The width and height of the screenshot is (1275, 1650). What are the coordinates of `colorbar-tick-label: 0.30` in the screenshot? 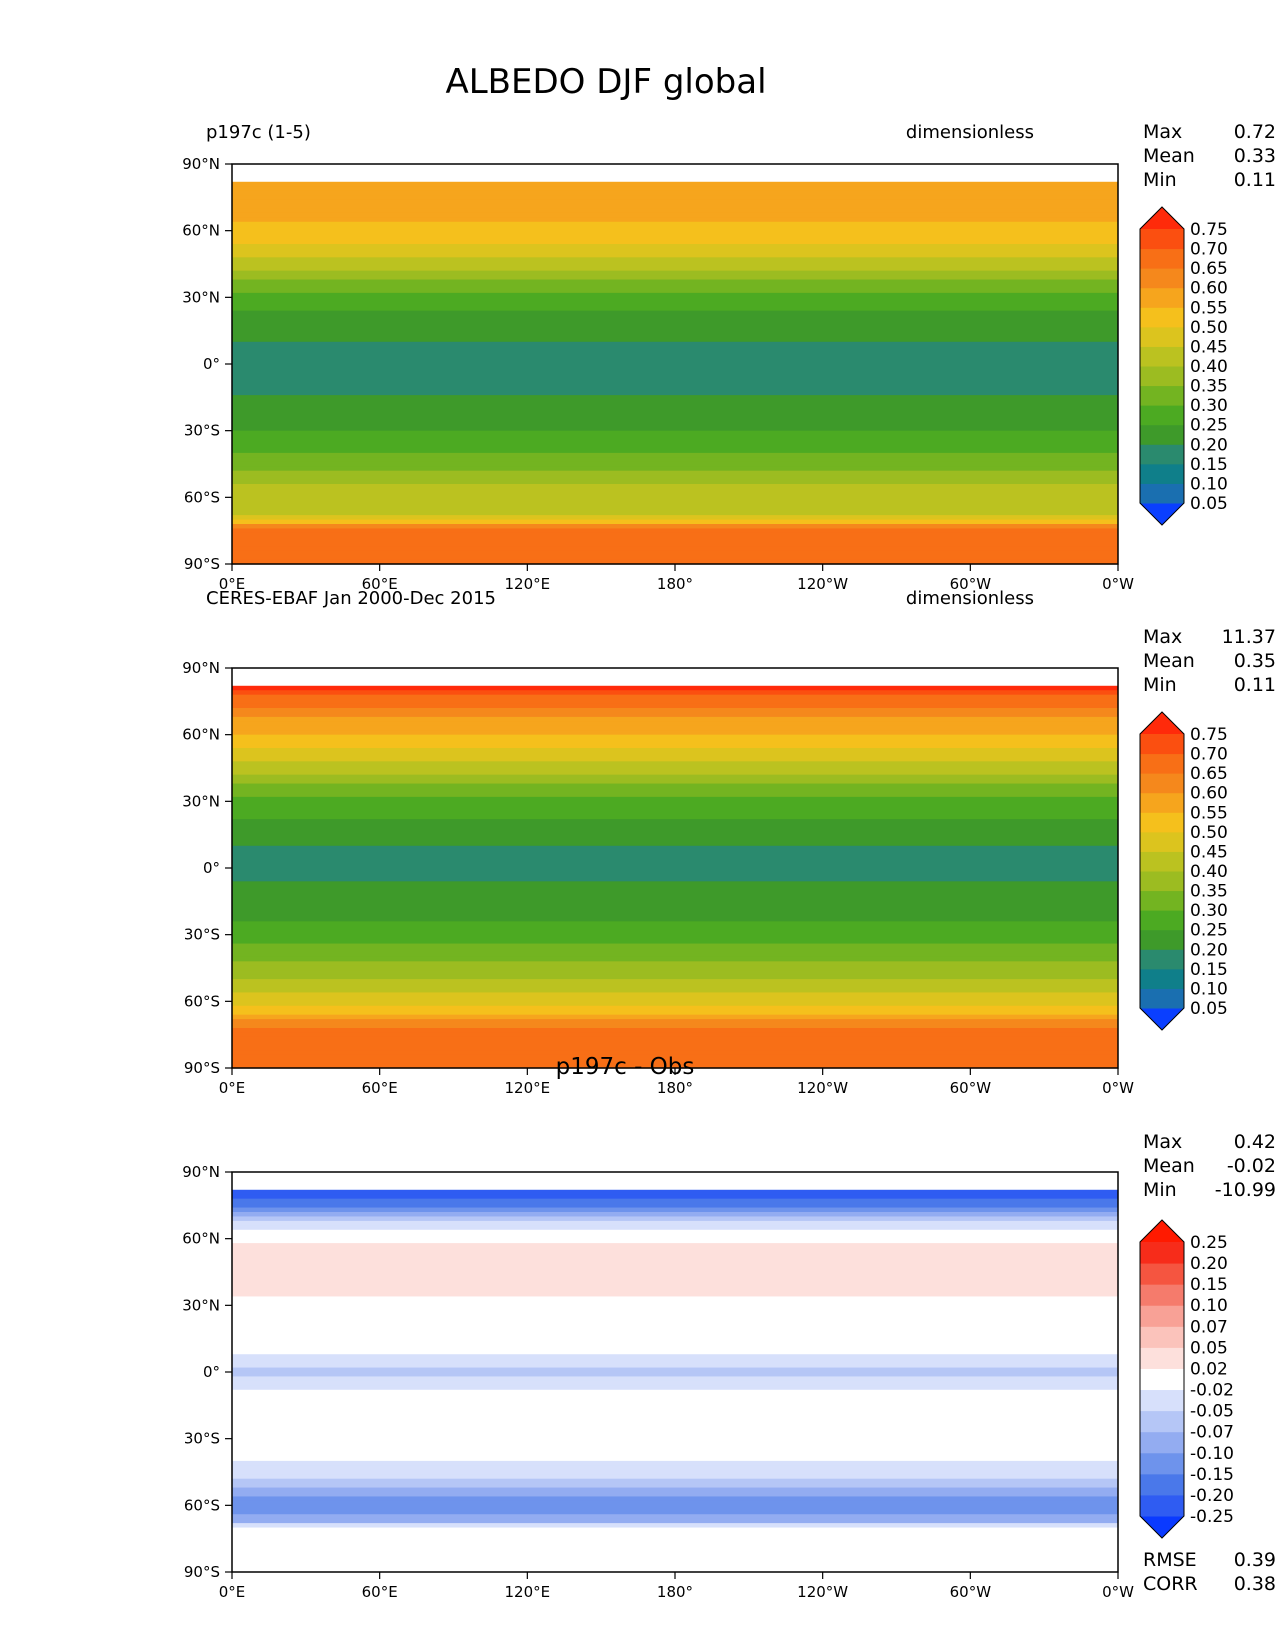 It's located at (1209, 406).